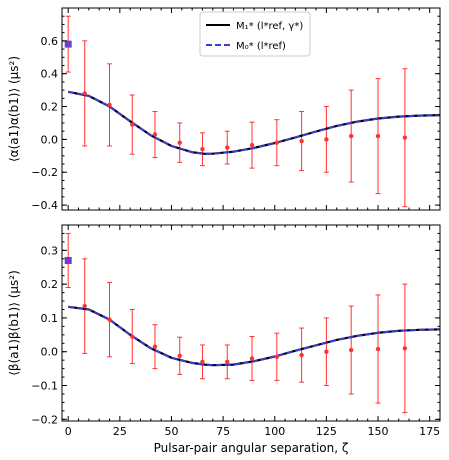 This screenshot has width=449, height=460. Describe the element at coordinates (251, 448) in the screenshot. I see `x-axis-label: Pulsar-pair angular separation, ζ` at that location.